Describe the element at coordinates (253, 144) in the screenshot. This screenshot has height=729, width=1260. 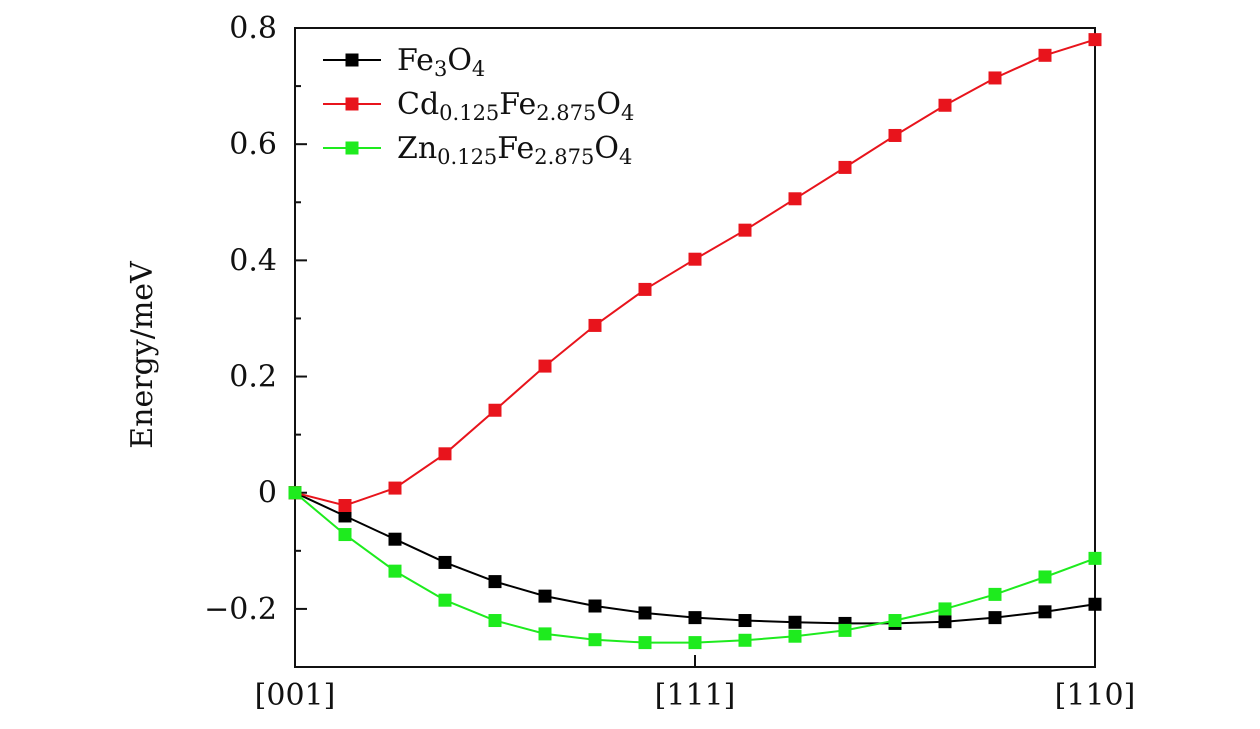
I see `y-tick-label: 0.6` at that location.